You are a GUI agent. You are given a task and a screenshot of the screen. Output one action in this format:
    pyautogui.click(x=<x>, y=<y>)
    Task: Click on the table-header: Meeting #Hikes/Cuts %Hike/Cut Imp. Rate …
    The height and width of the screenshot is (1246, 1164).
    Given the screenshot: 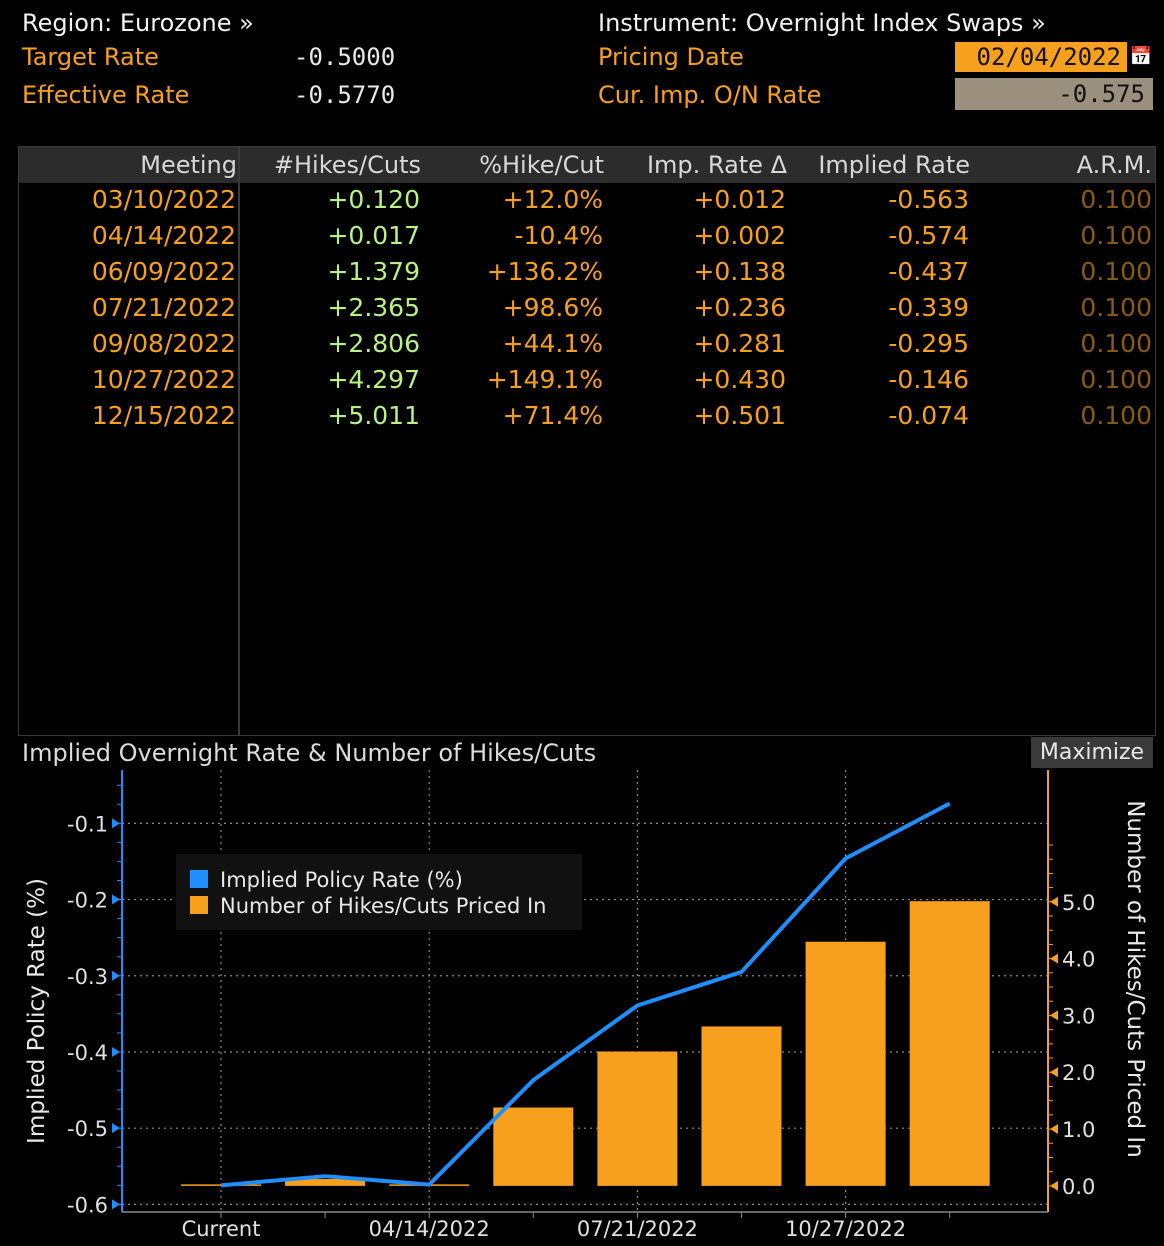 What is the action you would take?
    pyautogui.click(x=587, y=165)
    